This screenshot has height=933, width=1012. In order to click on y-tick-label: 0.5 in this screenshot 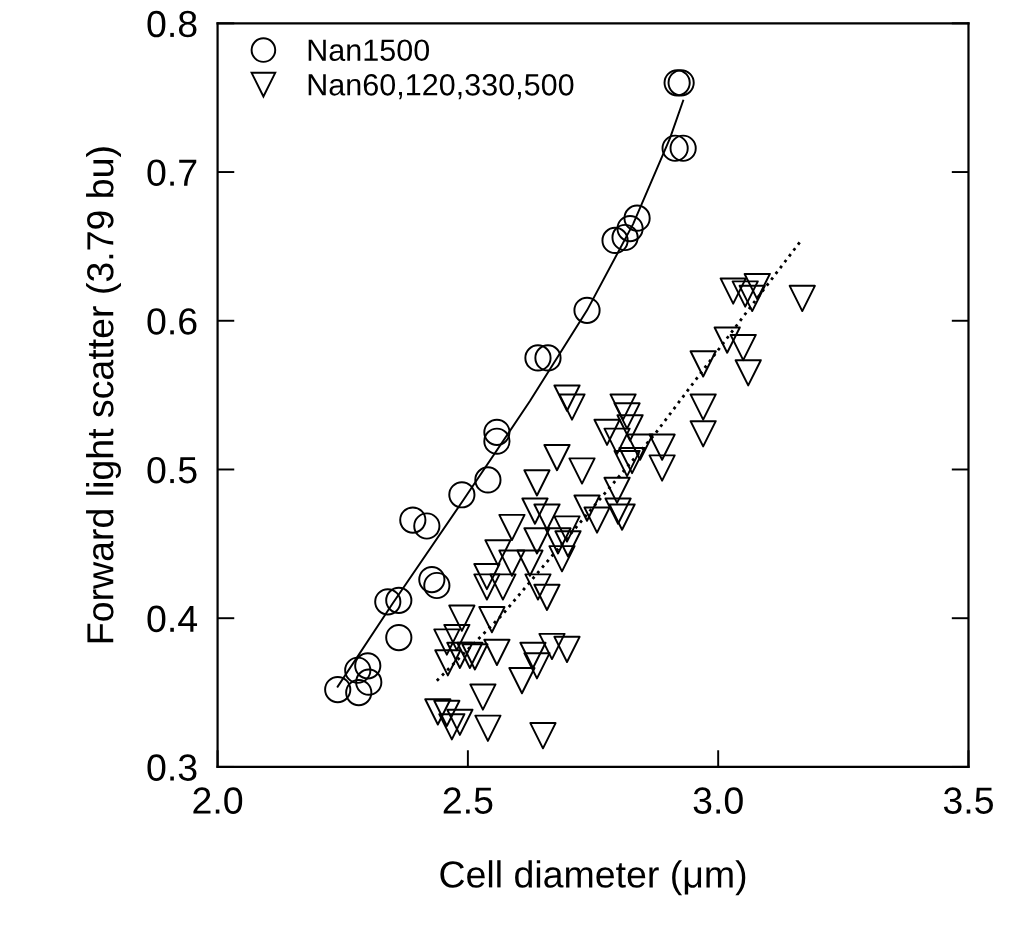, I will do `click(172, 470)`.